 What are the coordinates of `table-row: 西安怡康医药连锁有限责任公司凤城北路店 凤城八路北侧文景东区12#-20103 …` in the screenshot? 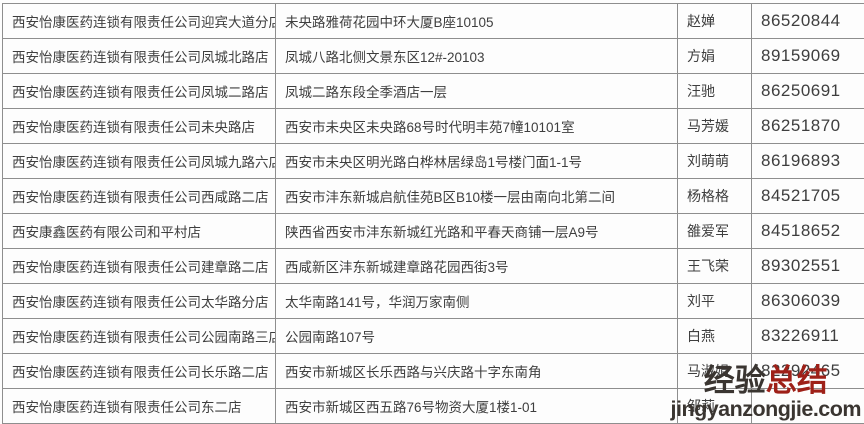 It's located at (433, 56).